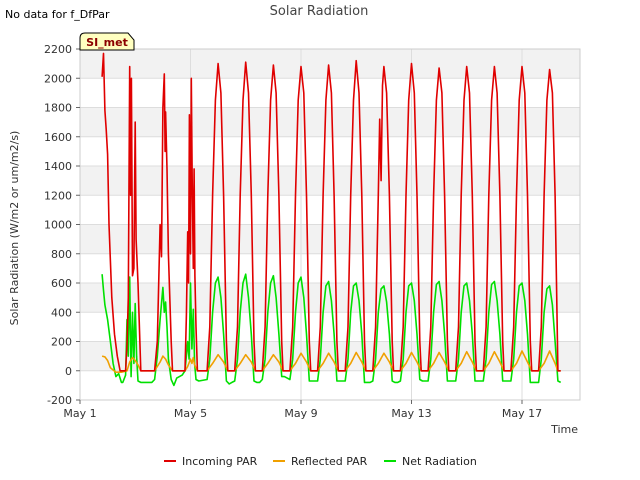 This screenshot has width=640, height=480. Describe the element at coordinates (61, 283) in the screenshot. I see `y-tick-label: 600` at that location.